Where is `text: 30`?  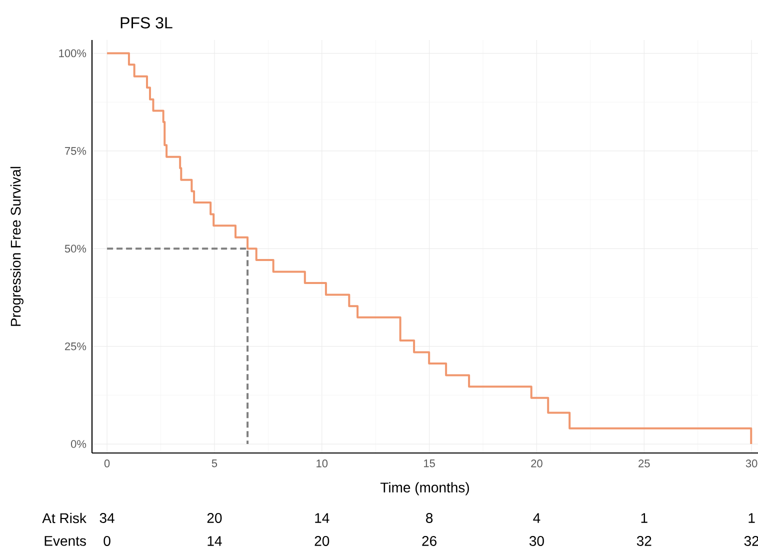
text: 30 is located at coordinates (536, 541).